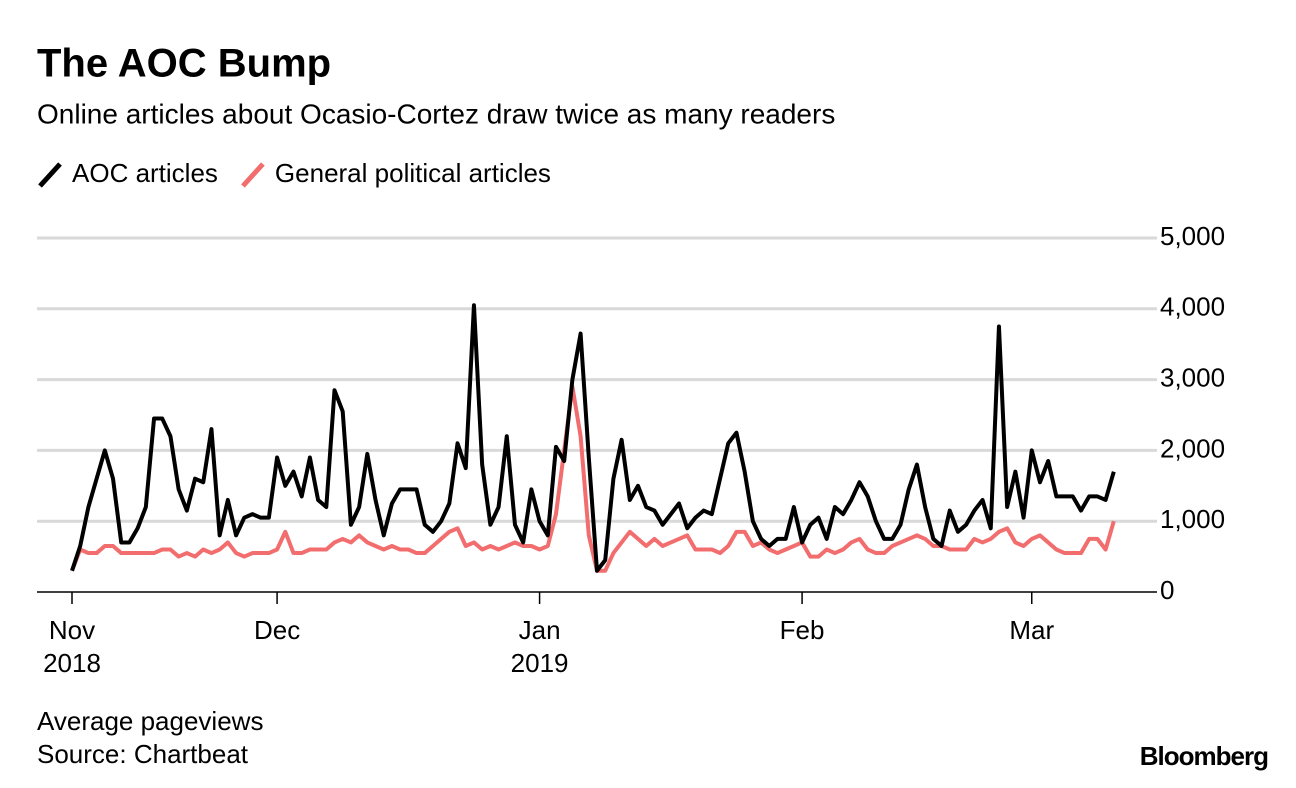 The height and width of the screenshot is (788, 1296). What do you see at coordinates (145, 173) in the screenshot?
I see `legend-label: AOC articles` at bounding box center [145, 173].